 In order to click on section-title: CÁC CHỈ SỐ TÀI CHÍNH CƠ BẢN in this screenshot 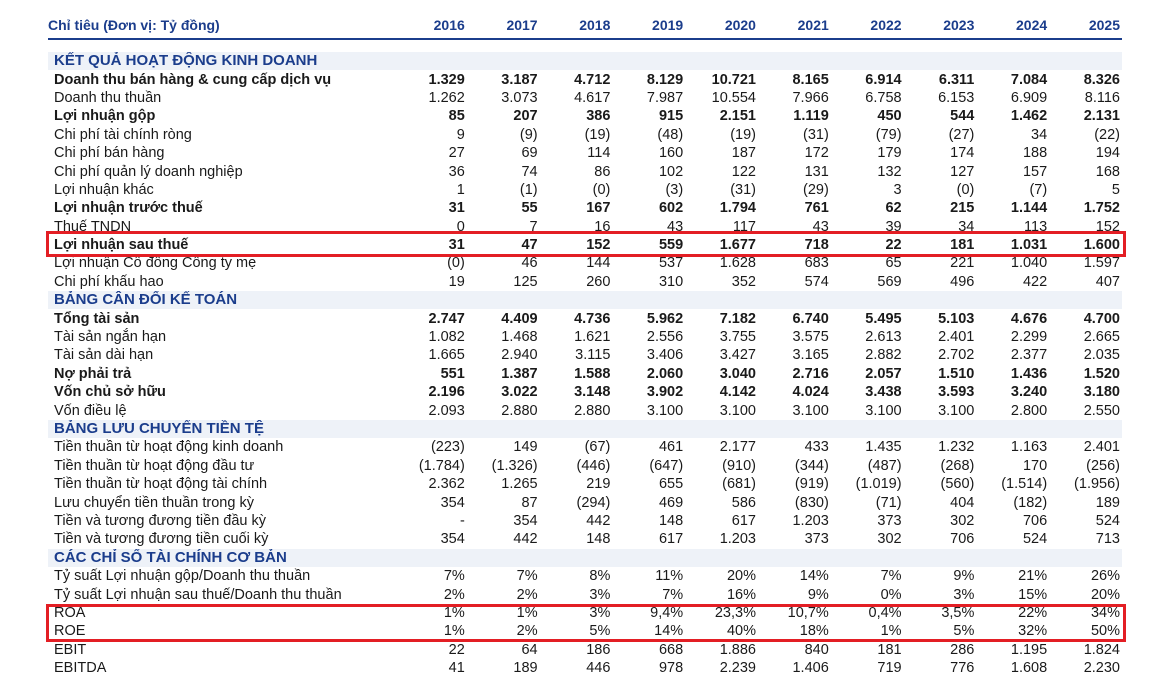, I will do `click(585, 557)`.